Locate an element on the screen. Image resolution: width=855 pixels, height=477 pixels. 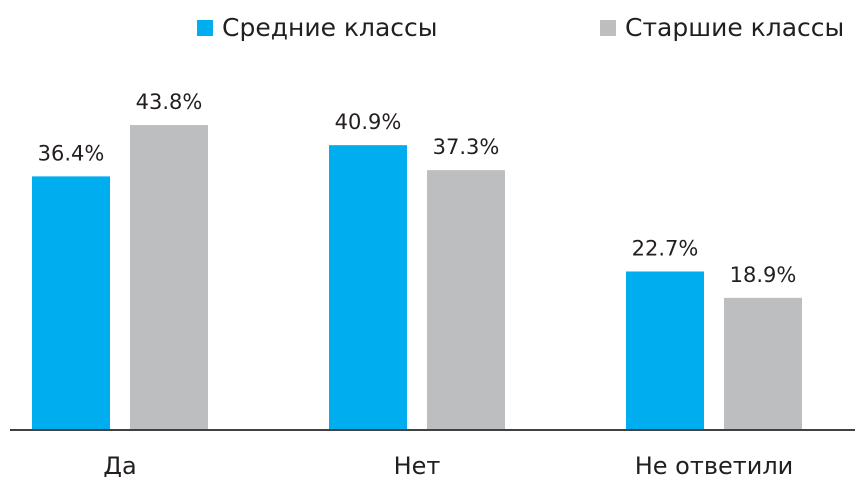
legend-label: Средние классы is located at coordinates (330, 27).